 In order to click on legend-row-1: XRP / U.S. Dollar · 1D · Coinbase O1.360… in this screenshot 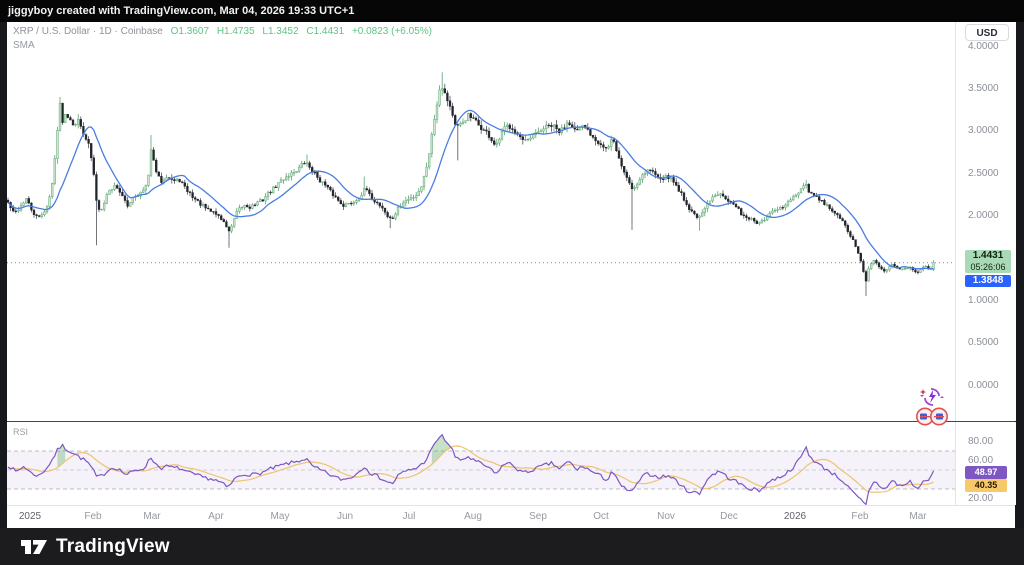, I will do `click(222, 32)`.